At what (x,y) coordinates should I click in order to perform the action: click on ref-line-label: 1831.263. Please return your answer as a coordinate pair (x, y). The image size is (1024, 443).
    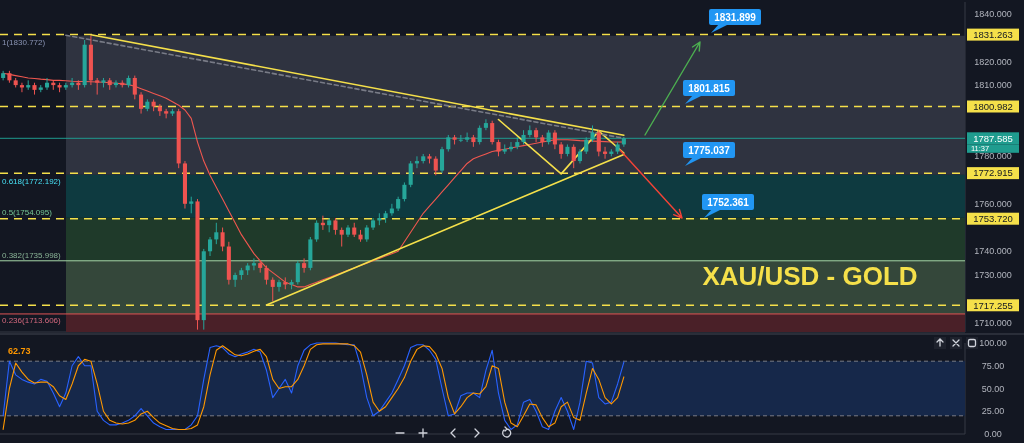
    Looking at the image, I should click on (993, 34).